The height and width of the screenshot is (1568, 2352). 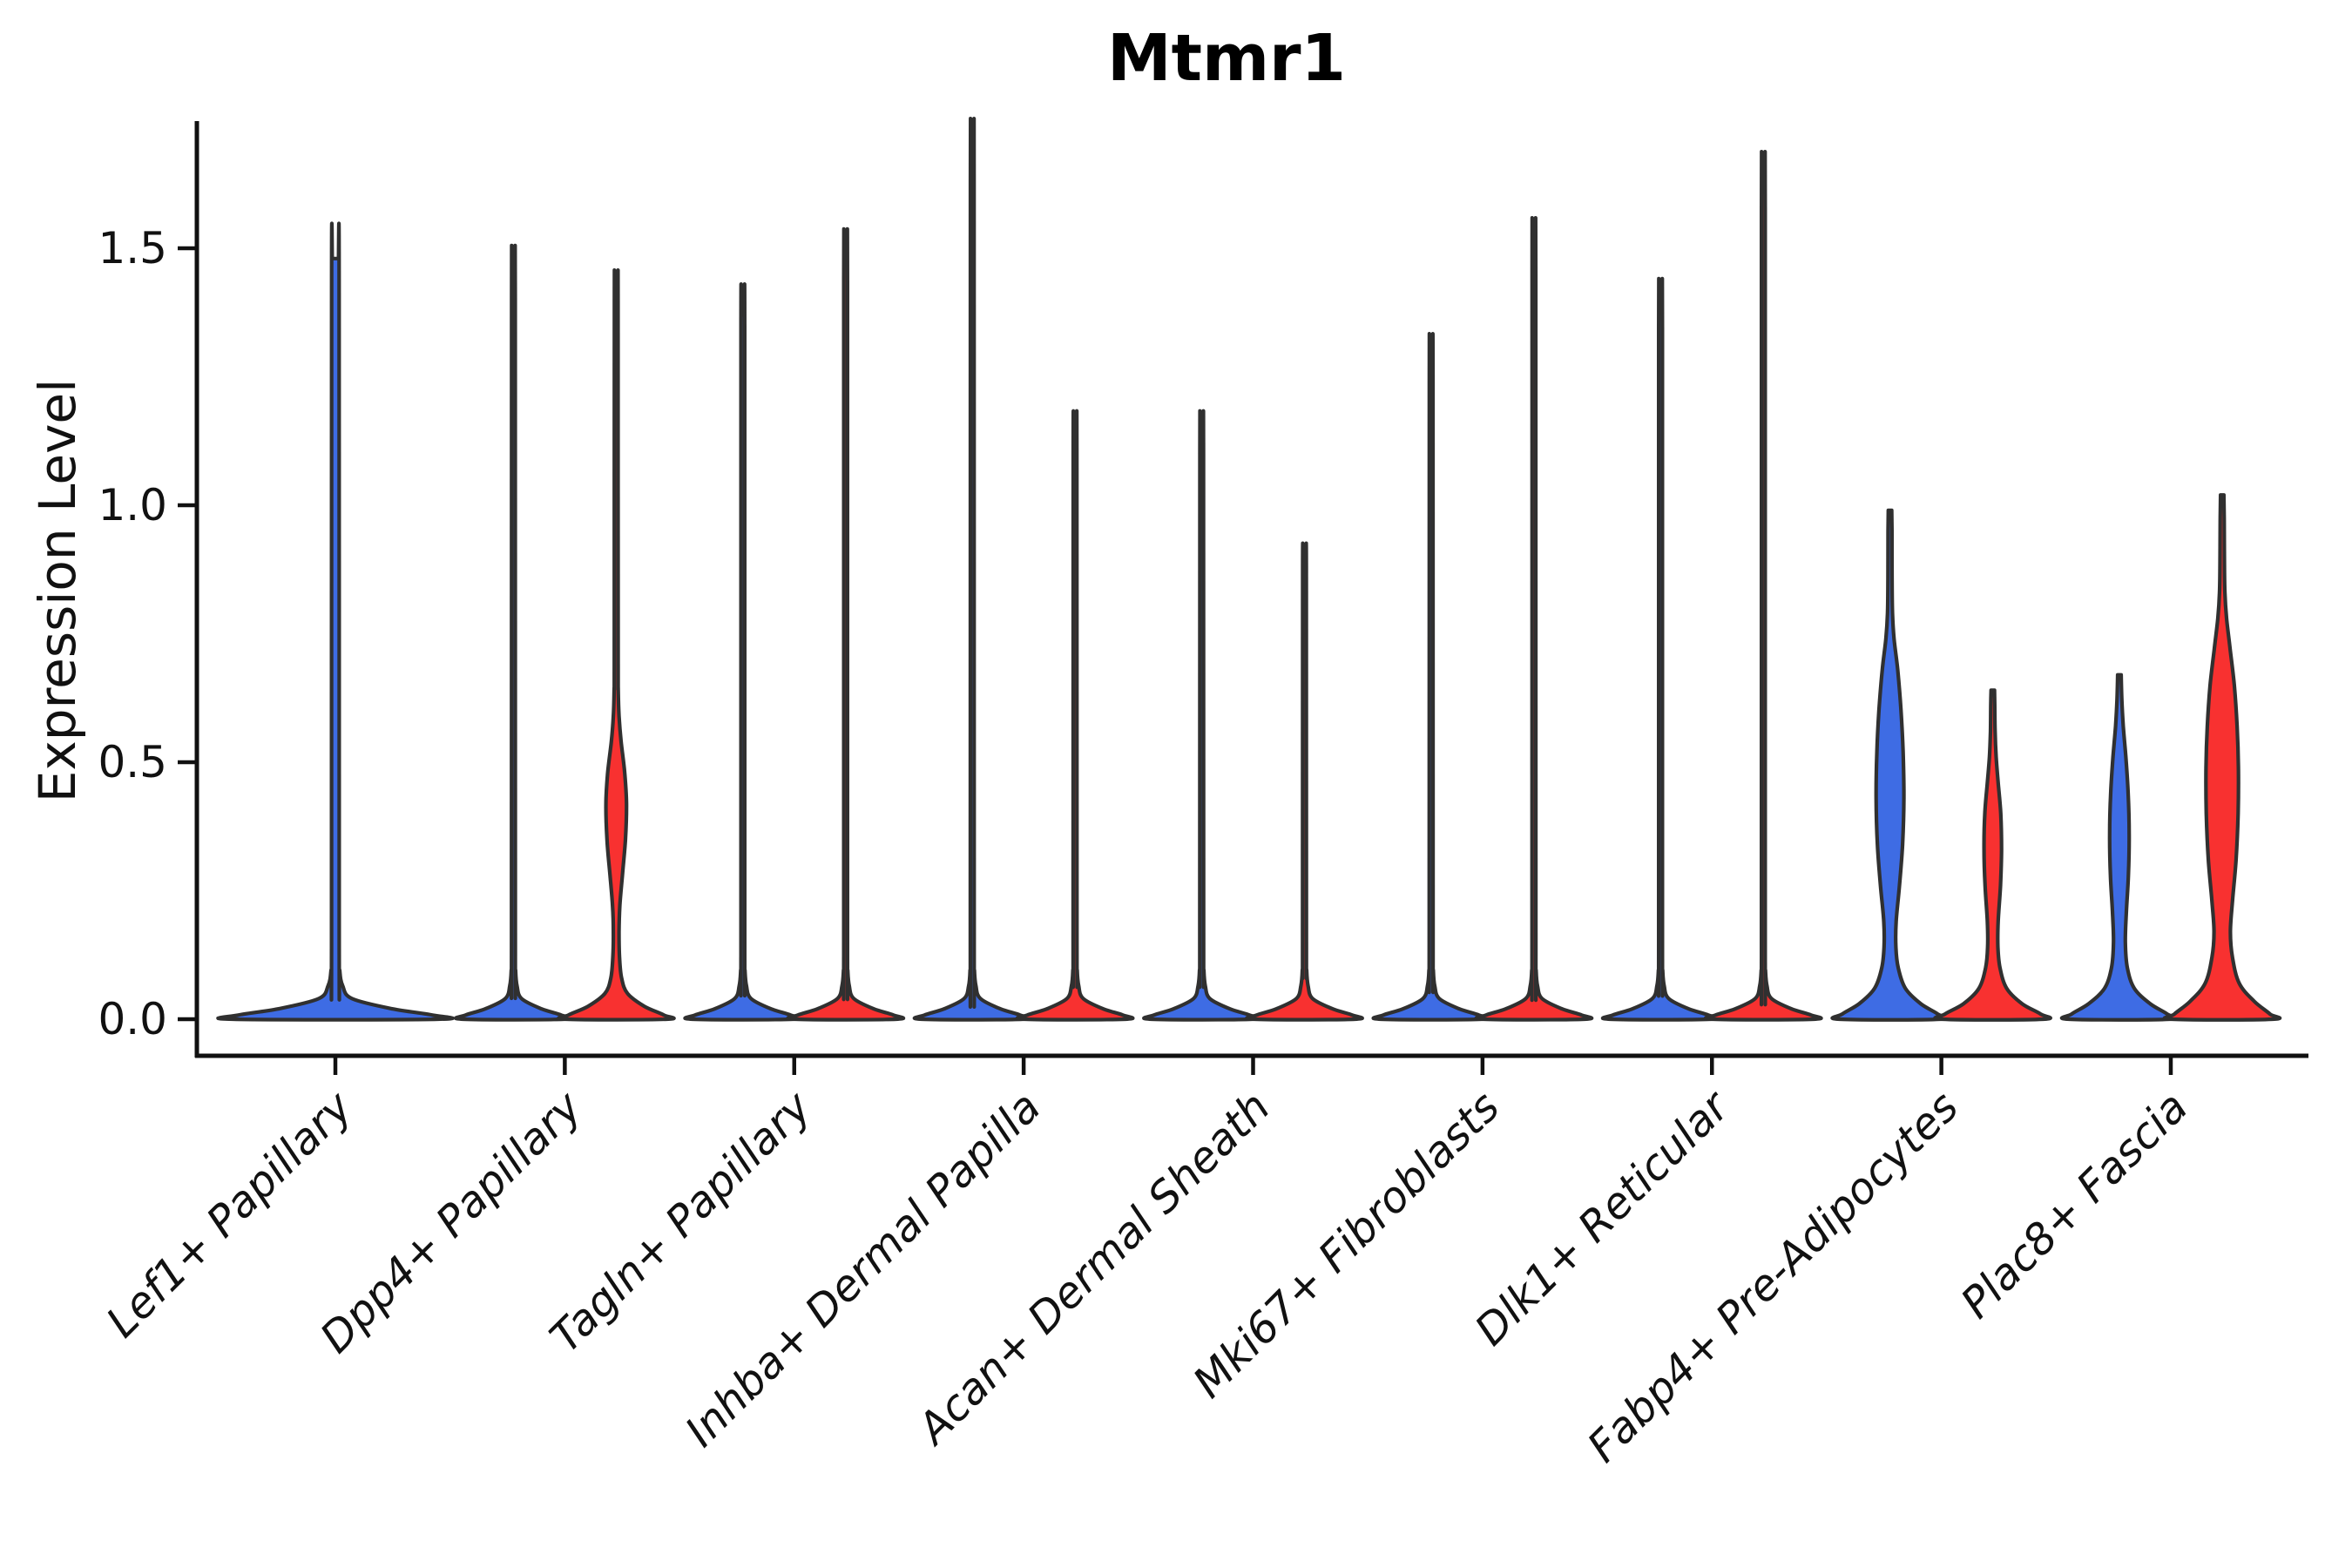 What do you see at coordinates (846, 624) in the screenshot?
I see `violin-tagln-red` at bounding box center [846, 624].